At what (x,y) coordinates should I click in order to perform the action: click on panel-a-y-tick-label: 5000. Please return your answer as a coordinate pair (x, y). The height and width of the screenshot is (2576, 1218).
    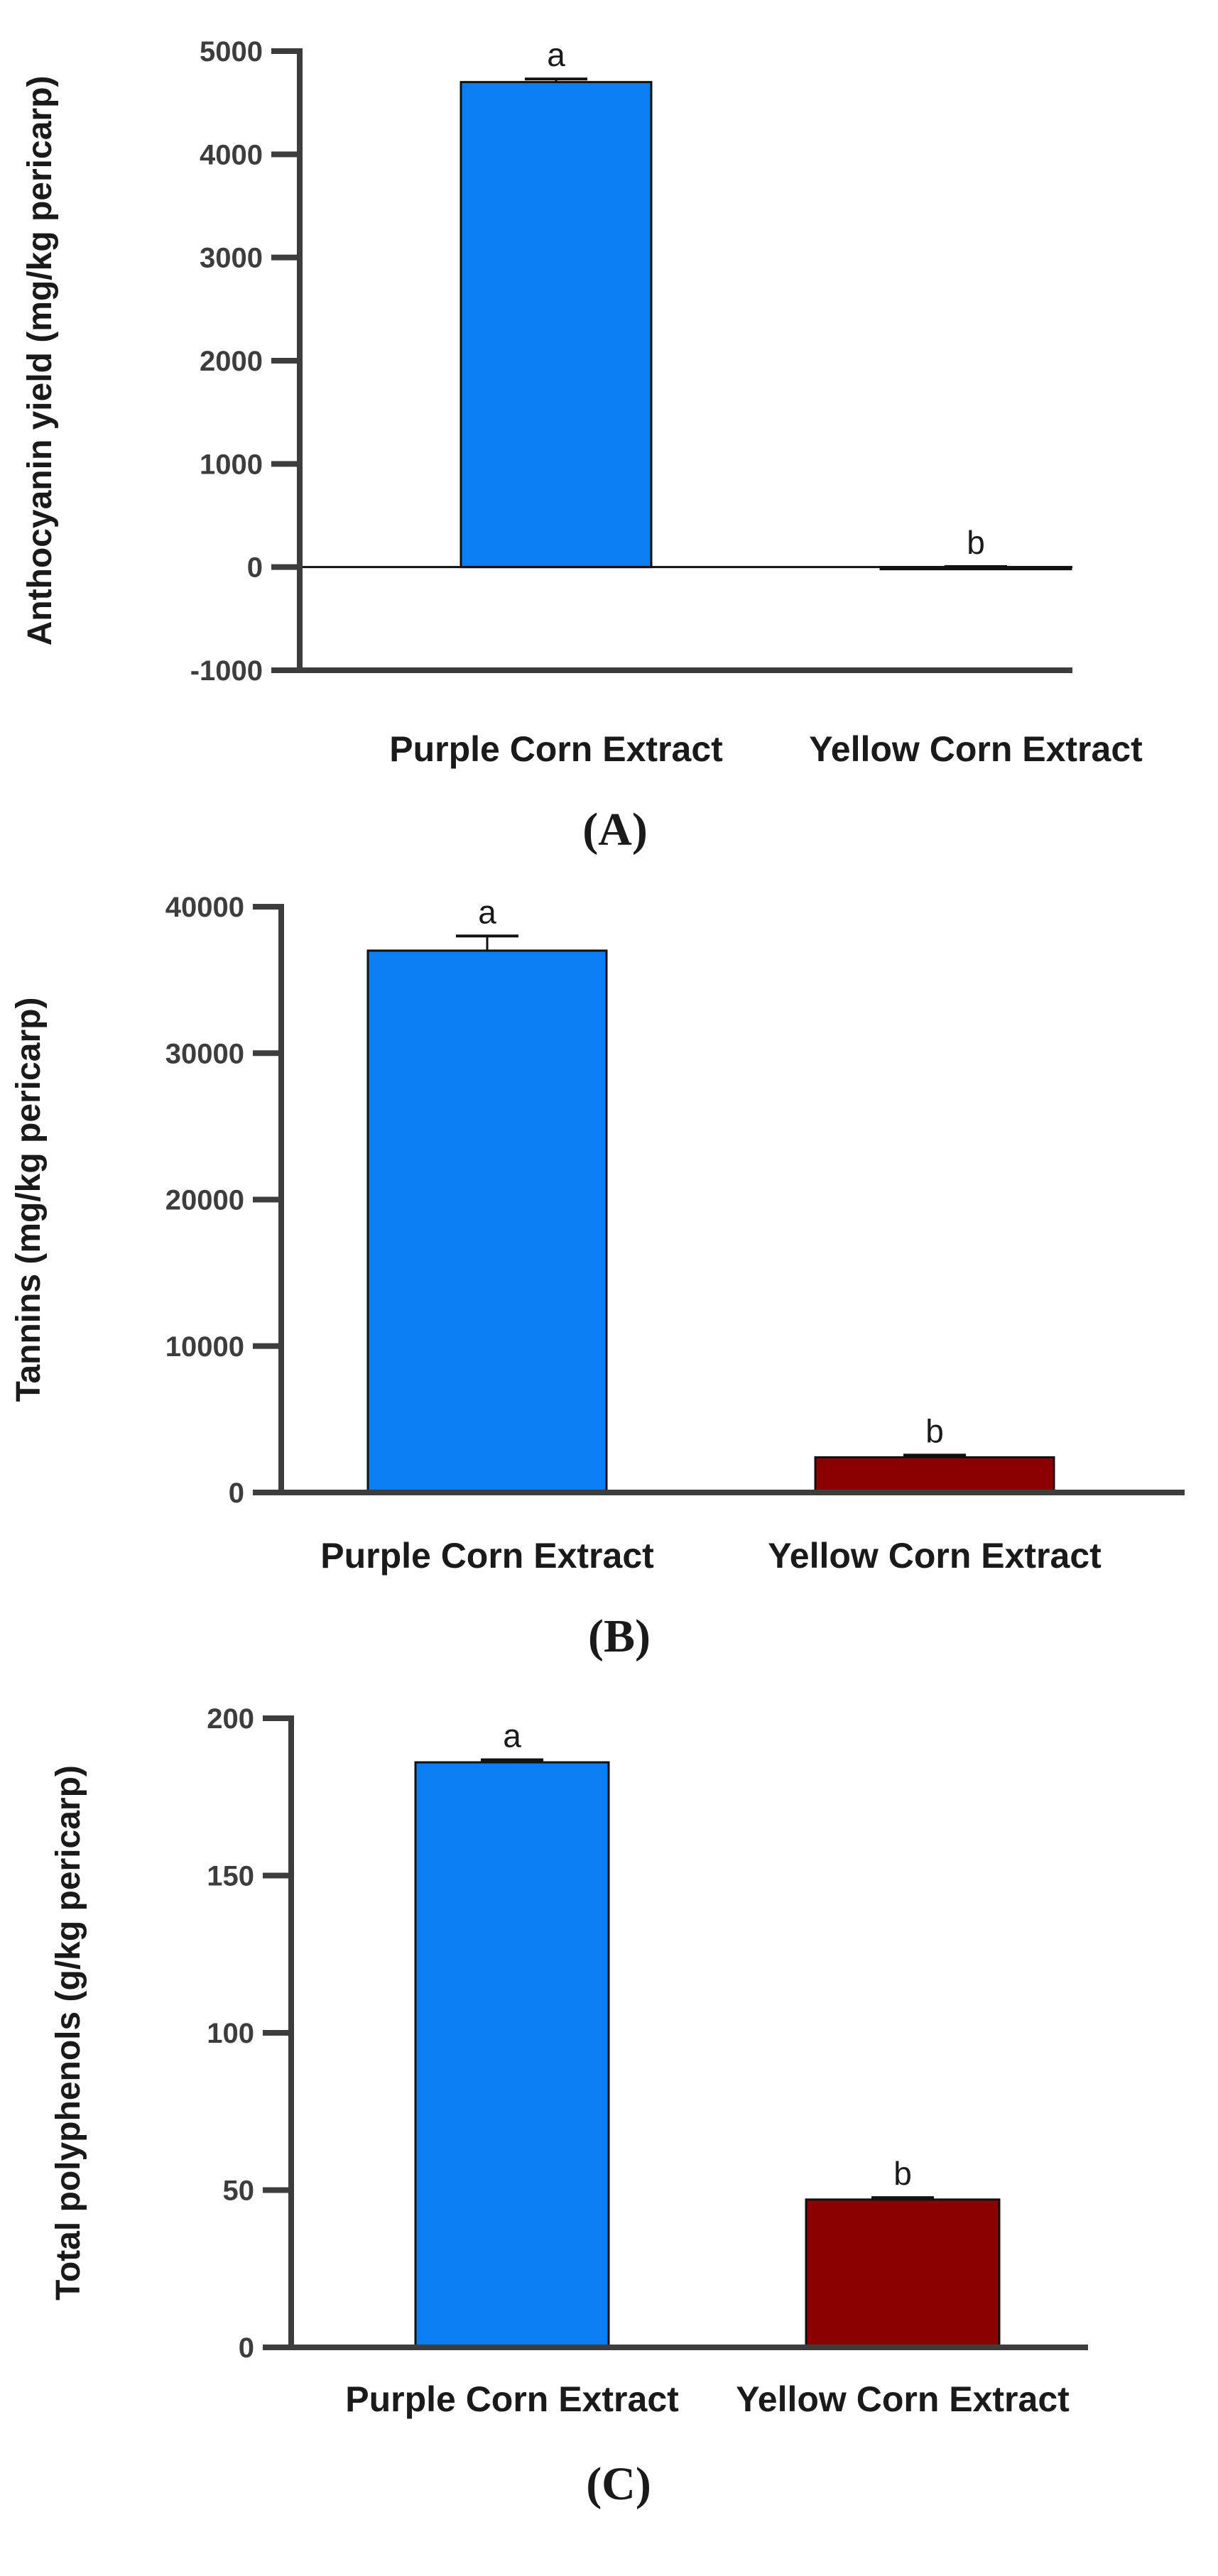
    Looking at the image, I should click on (231, 51).